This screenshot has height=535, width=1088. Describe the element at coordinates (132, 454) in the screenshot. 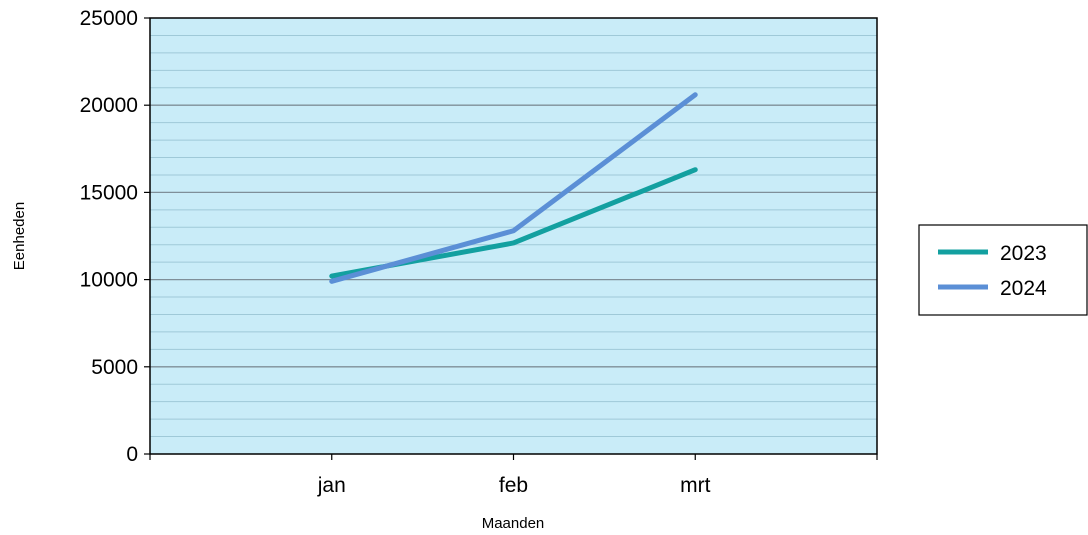

I see `y-tick-label: 0` at that location.